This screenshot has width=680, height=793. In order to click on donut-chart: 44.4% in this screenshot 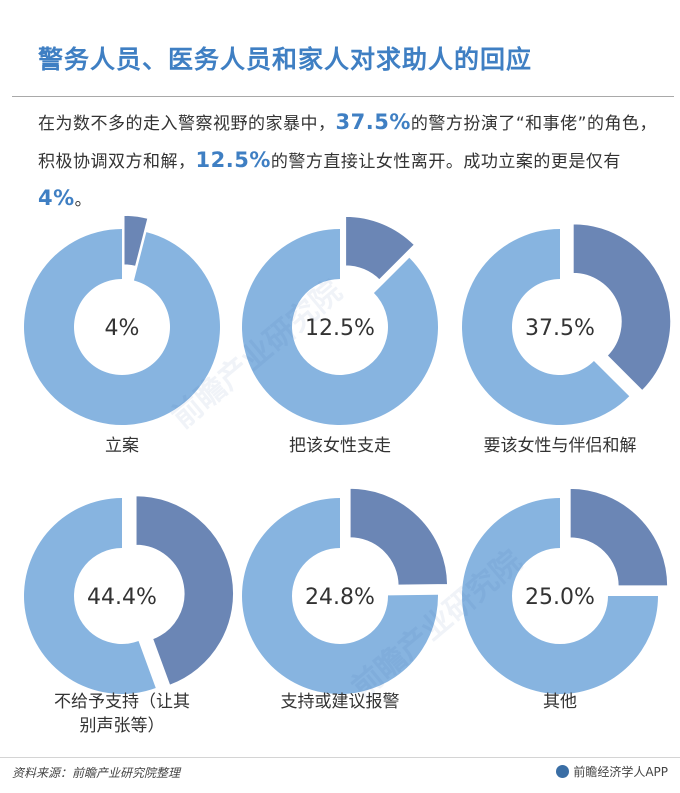, I will do `click(129, 594)`.